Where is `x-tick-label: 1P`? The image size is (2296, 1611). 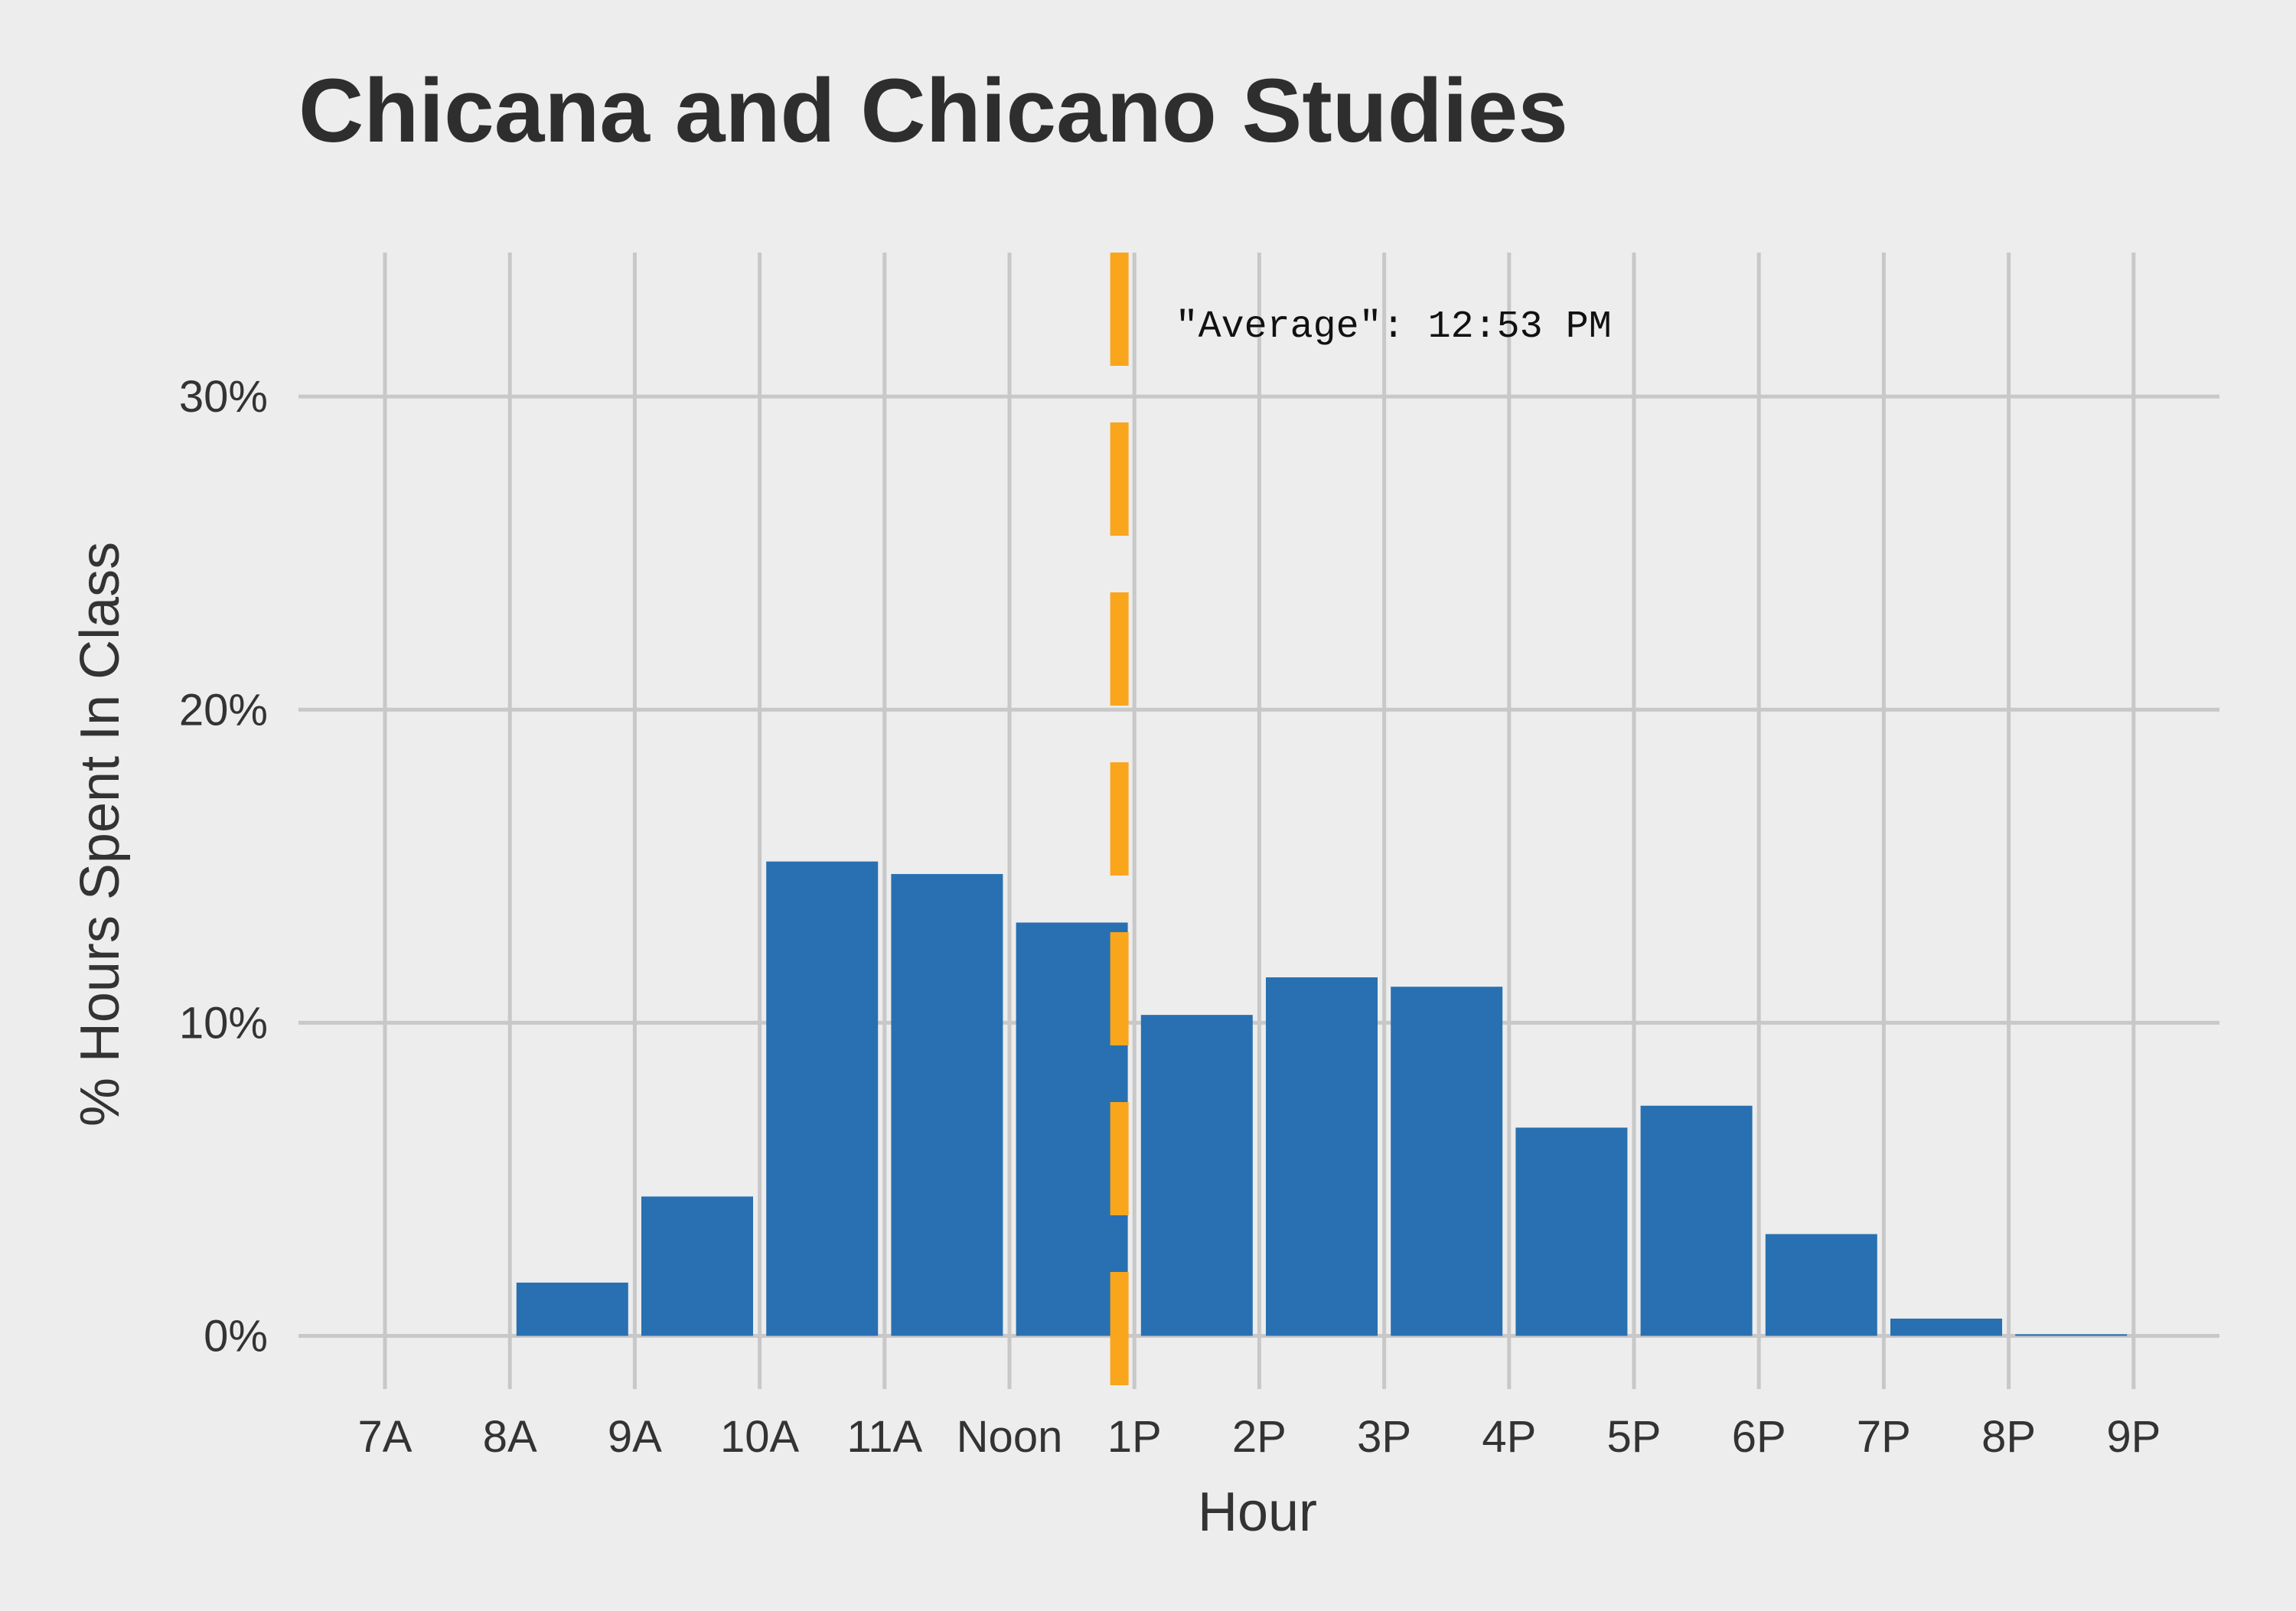
x-tick-label: 1P is located at coordinates (1134, 1437).